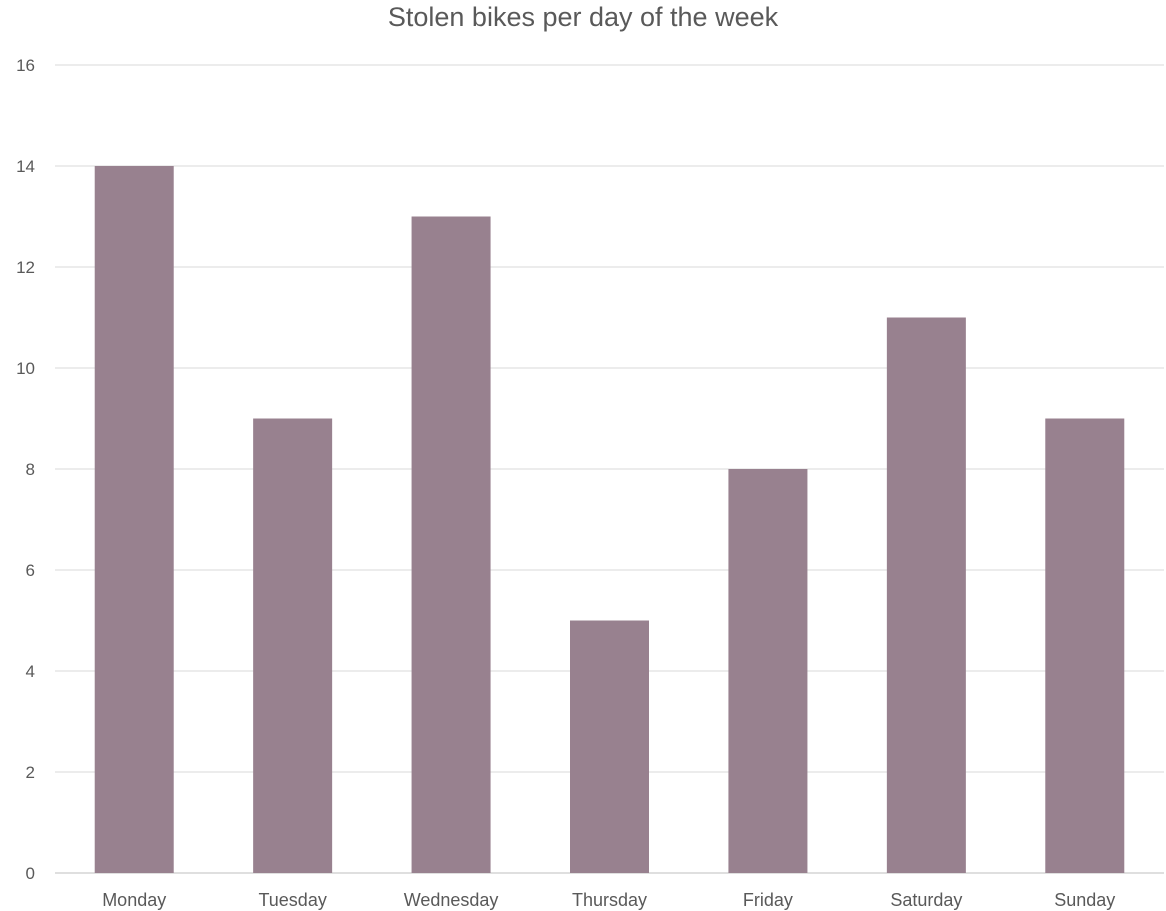 The height and width of the screenshot is (911, 1166). I want to click on y-tick-label: 0, so click(30, 873).